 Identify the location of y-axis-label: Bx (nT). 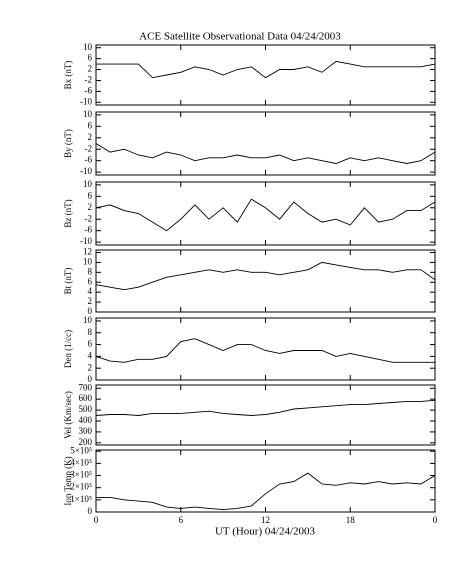
(68, 75).